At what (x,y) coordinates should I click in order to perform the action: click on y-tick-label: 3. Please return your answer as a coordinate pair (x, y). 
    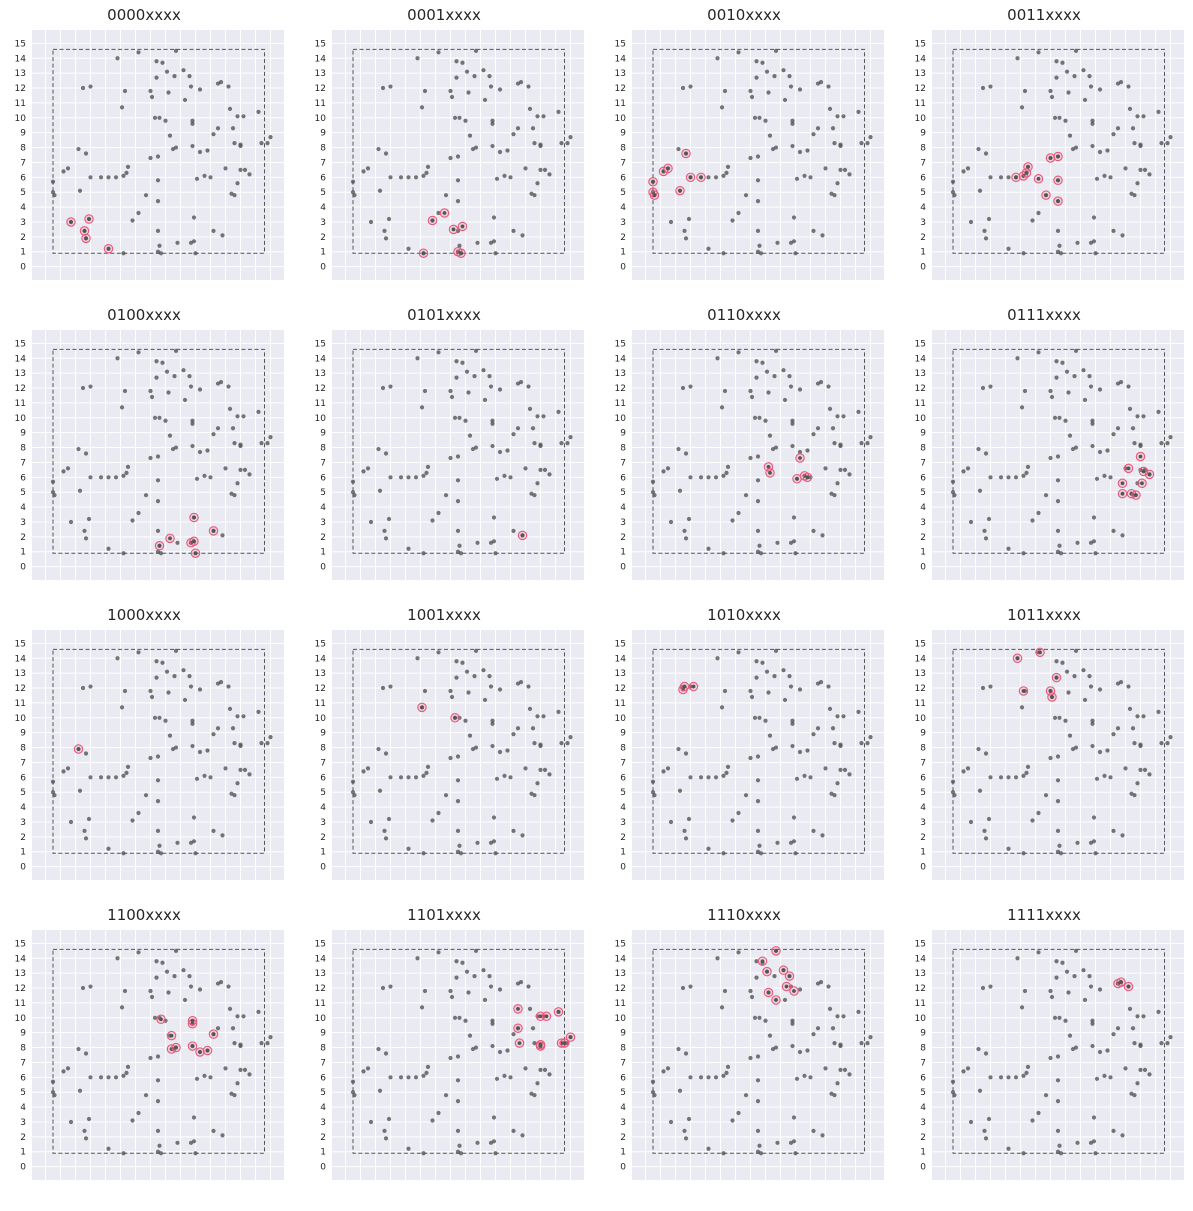
    Looking at the image, I should click on (323, 223).